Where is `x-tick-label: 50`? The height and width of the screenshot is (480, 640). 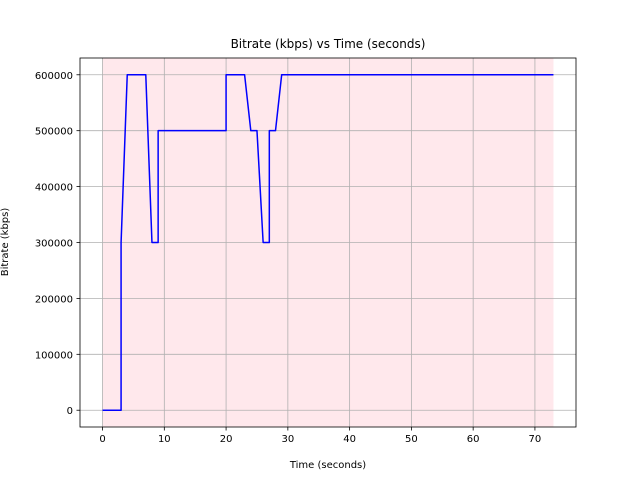 x-tick-label: 50 is located at coordinates (411, 439).